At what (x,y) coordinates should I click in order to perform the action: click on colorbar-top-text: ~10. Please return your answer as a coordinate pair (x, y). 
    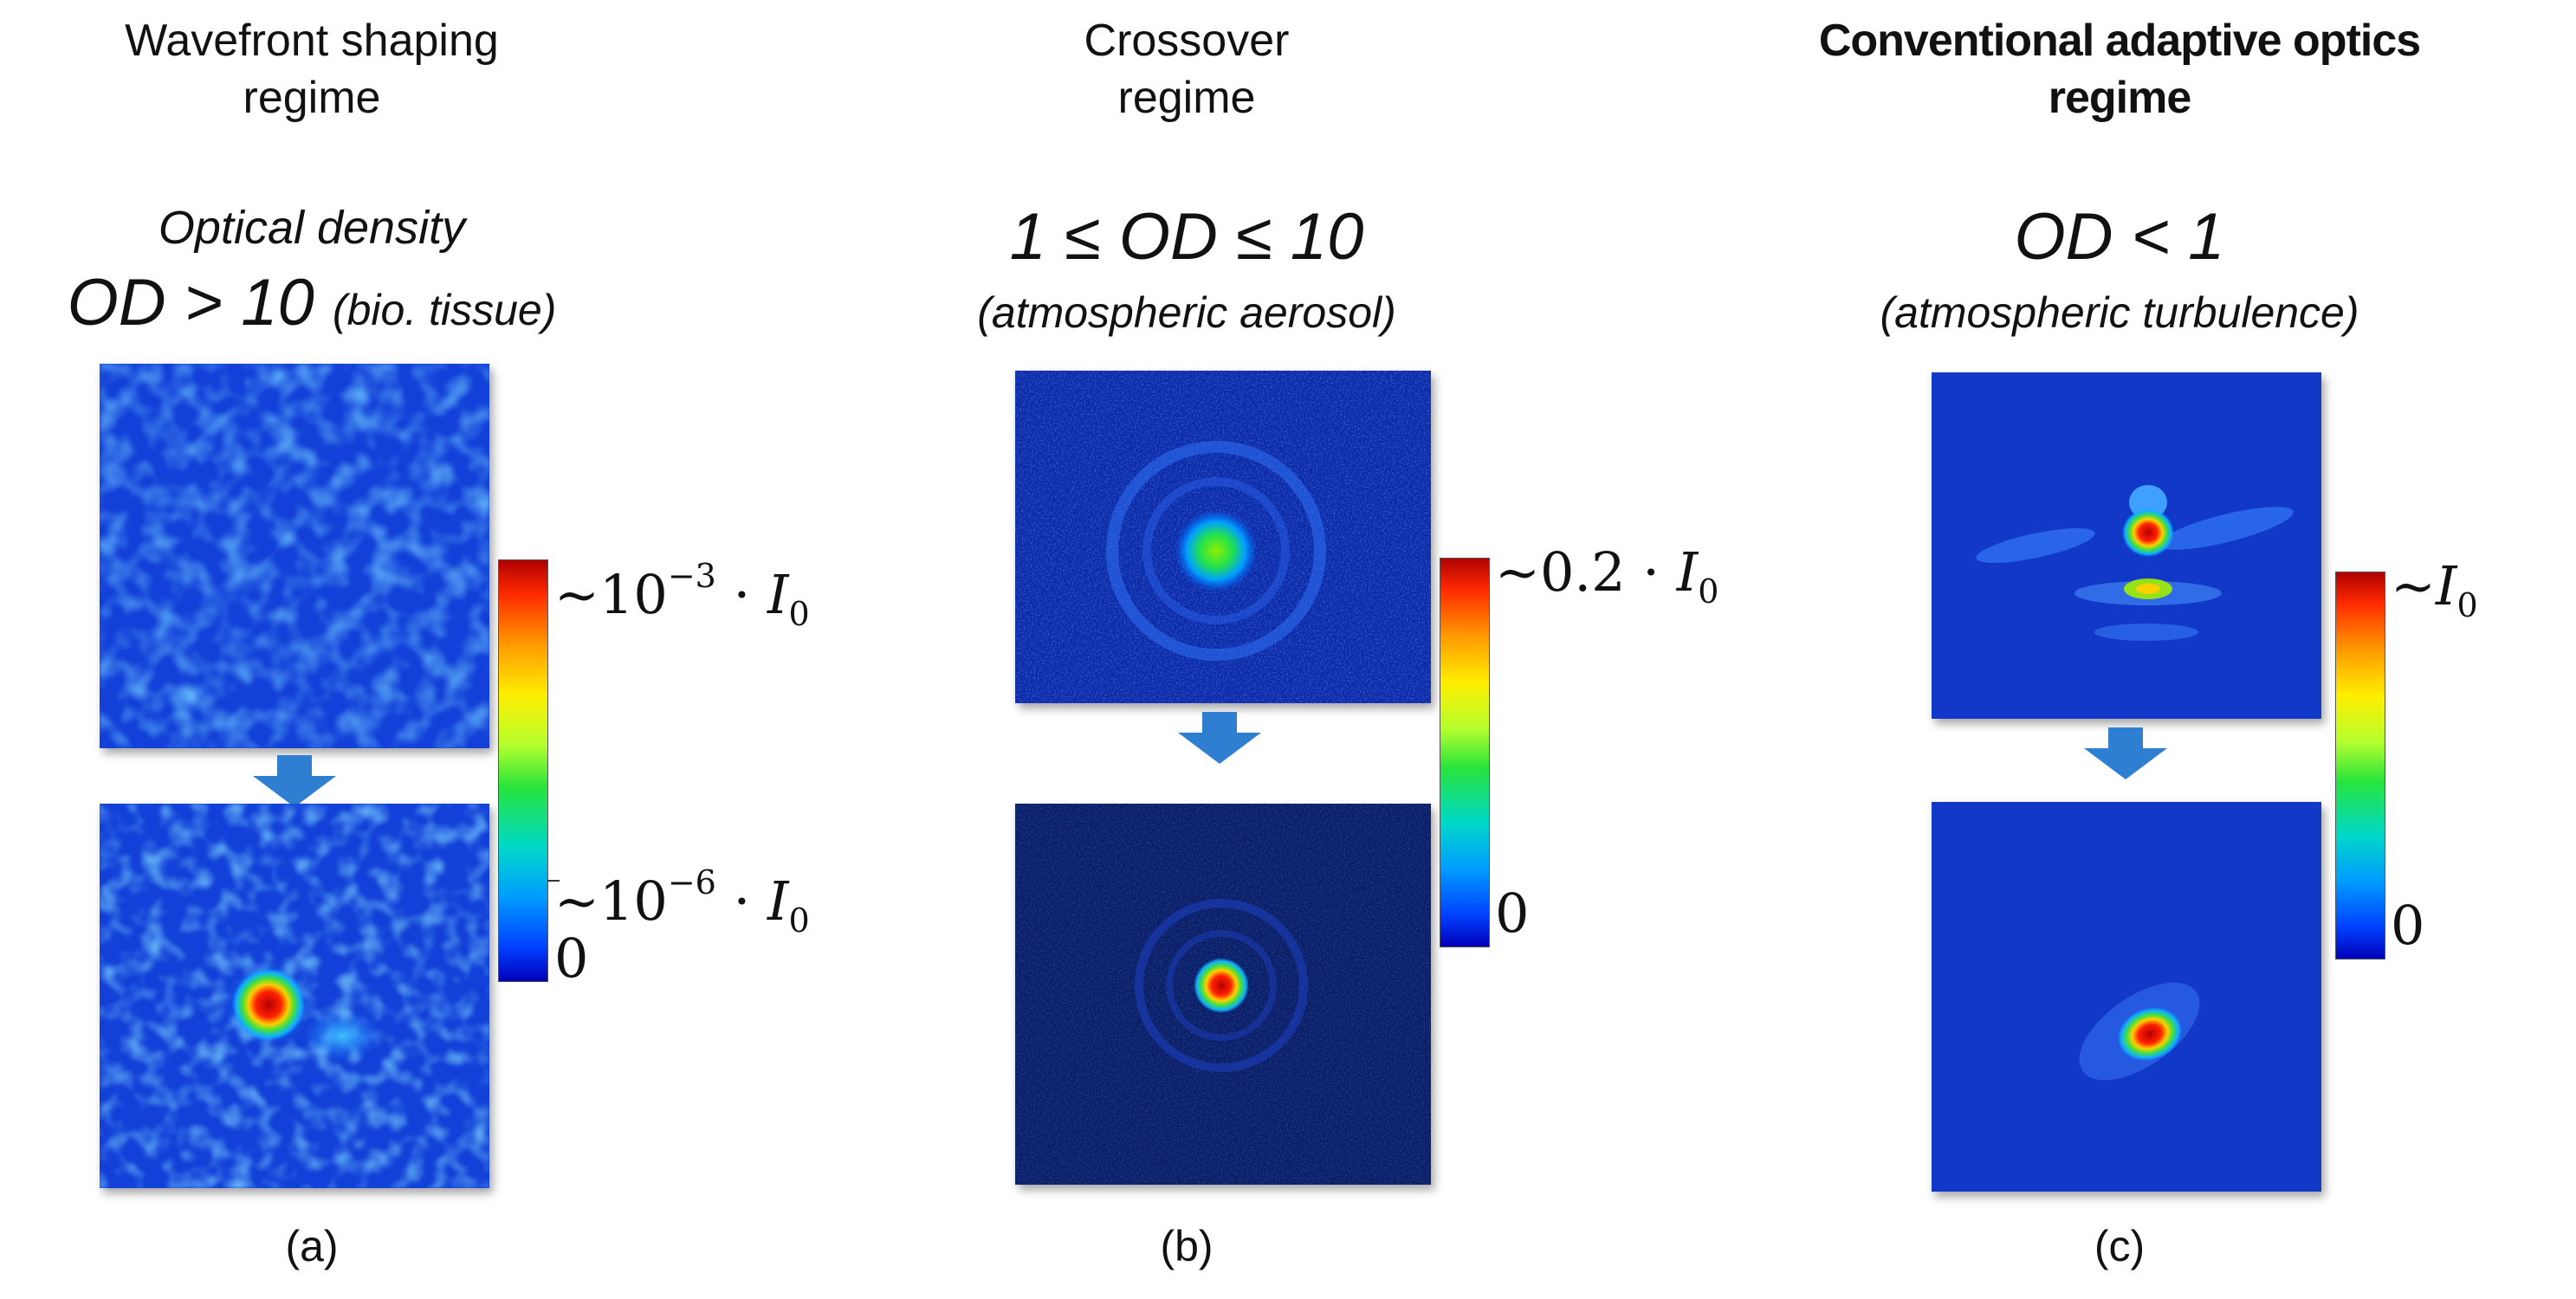
    Looking at the image, I should click on (611, 594).